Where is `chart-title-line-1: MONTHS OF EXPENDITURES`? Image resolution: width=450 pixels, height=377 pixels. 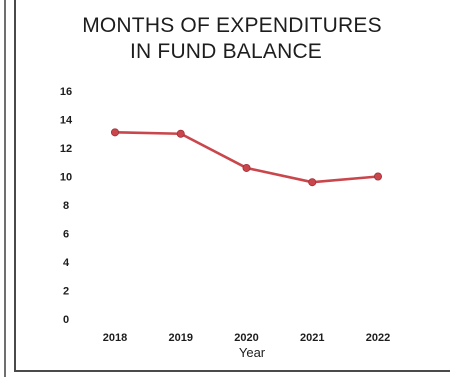
chart-title-line-1: MONTHS OF EXPENDITURES is located at coordinates (232, 25).